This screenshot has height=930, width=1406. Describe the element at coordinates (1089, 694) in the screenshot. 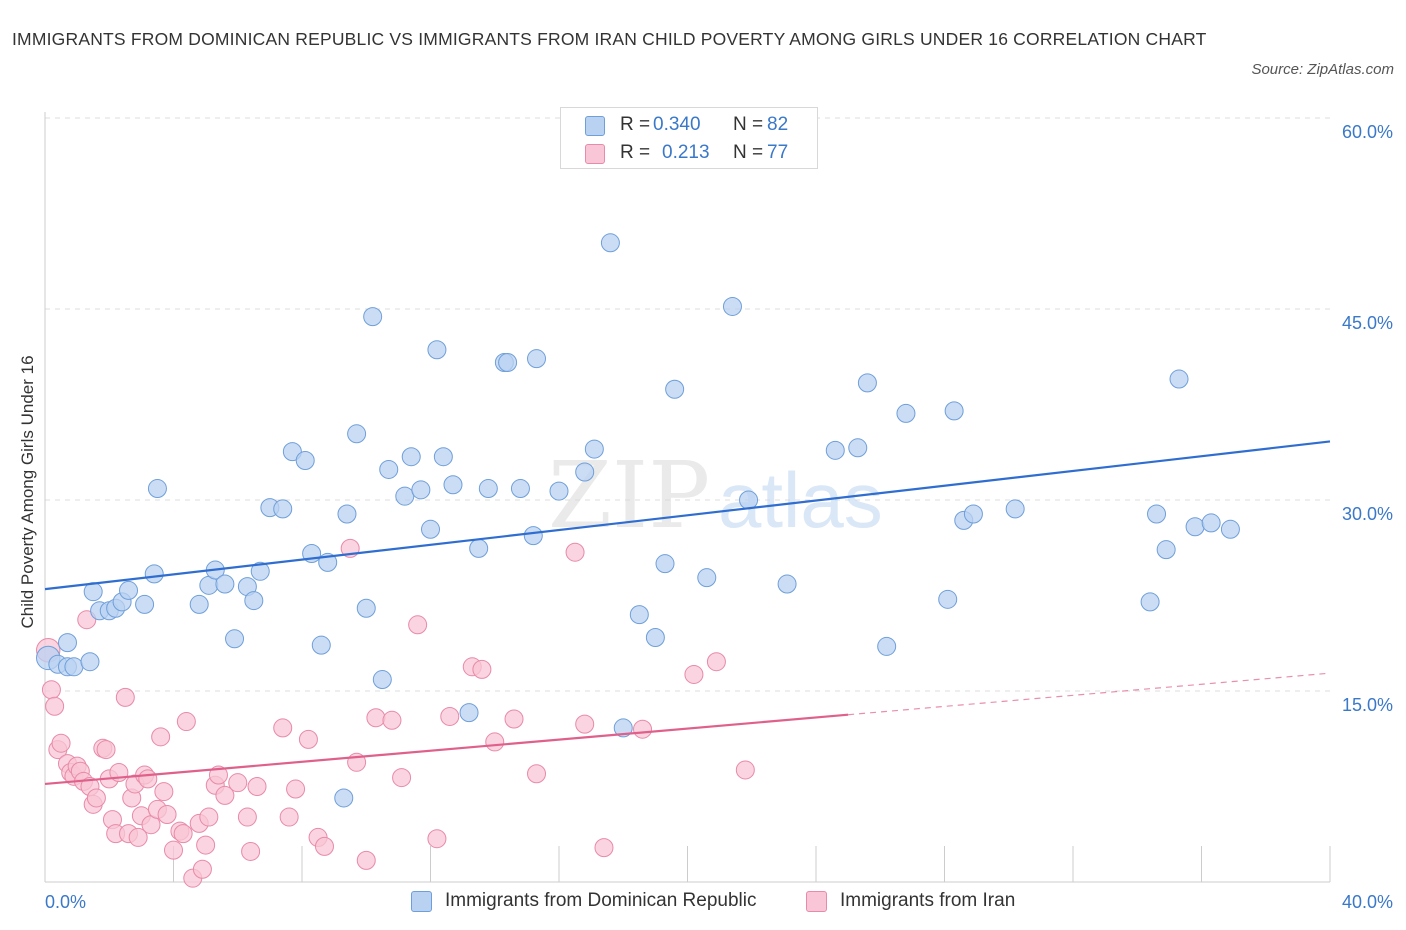

I see `trend-line-iran-extension` at that location.